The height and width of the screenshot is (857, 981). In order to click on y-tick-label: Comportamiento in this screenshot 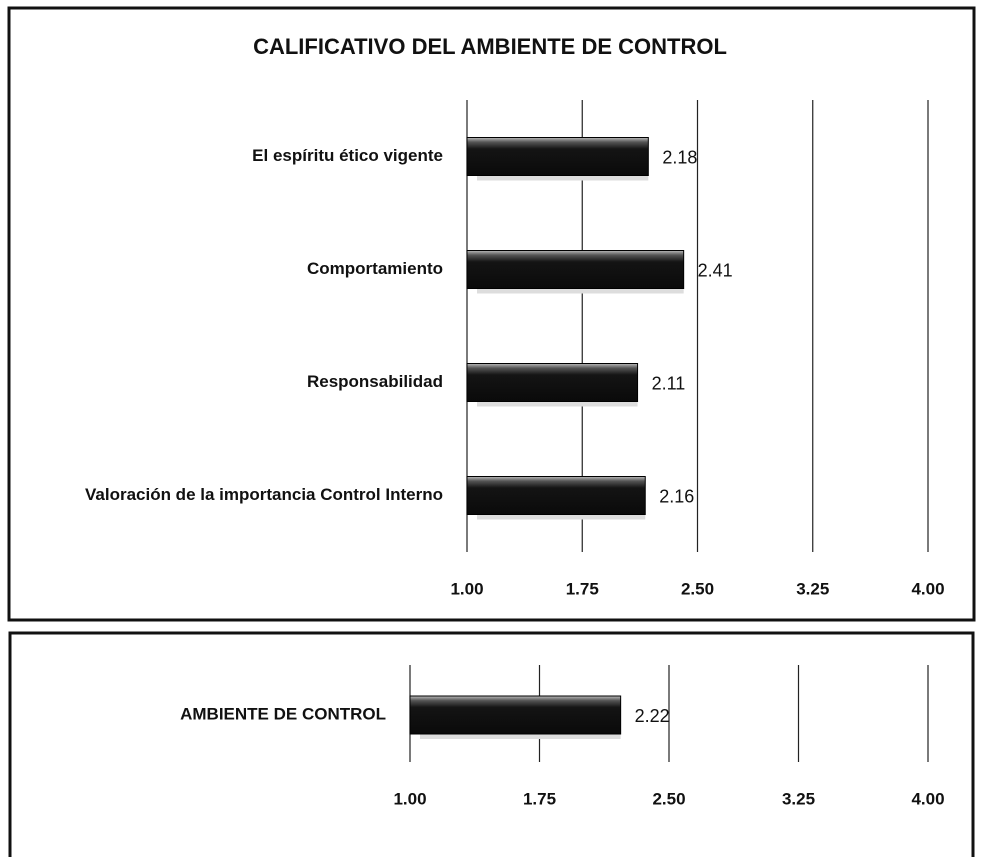, I will do `click(375, 268)`.